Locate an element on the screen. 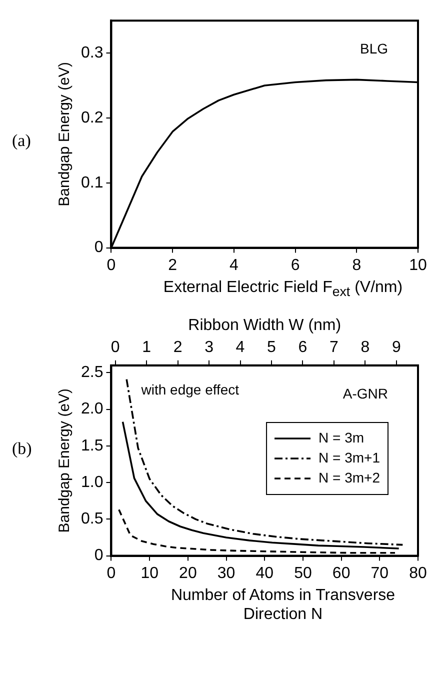  y-tick-label: 1.5 is located at coordinates (92, 445).